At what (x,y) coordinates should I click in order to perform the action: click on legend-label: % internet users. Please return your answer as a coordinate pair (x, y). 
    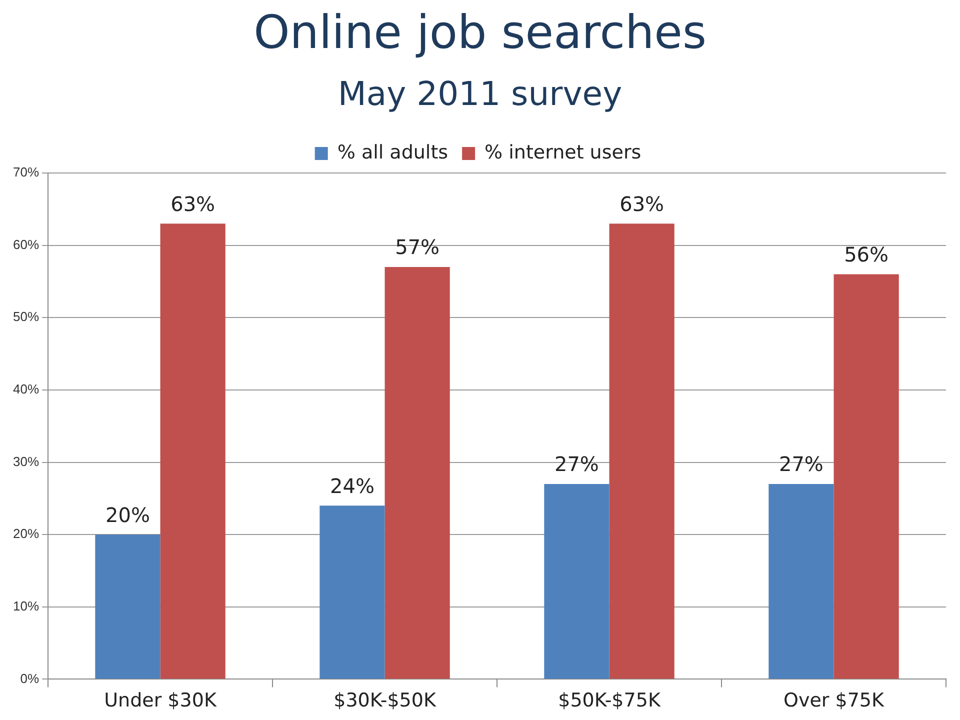
    Looking at the image, I should click on (563, 152).